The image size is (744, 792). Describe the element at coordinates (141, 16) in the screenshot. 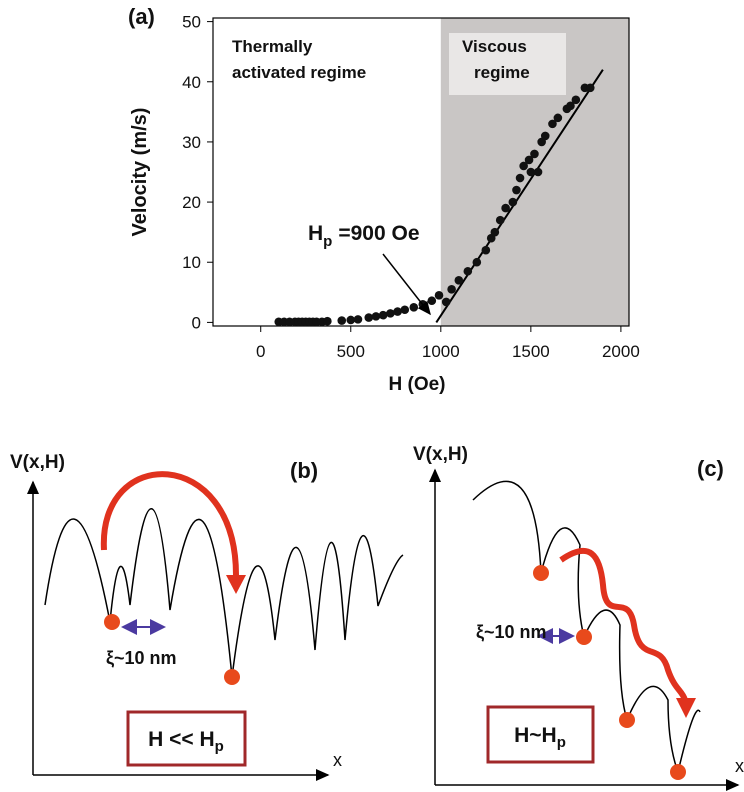

I see `panel-label: (a)` at that location.